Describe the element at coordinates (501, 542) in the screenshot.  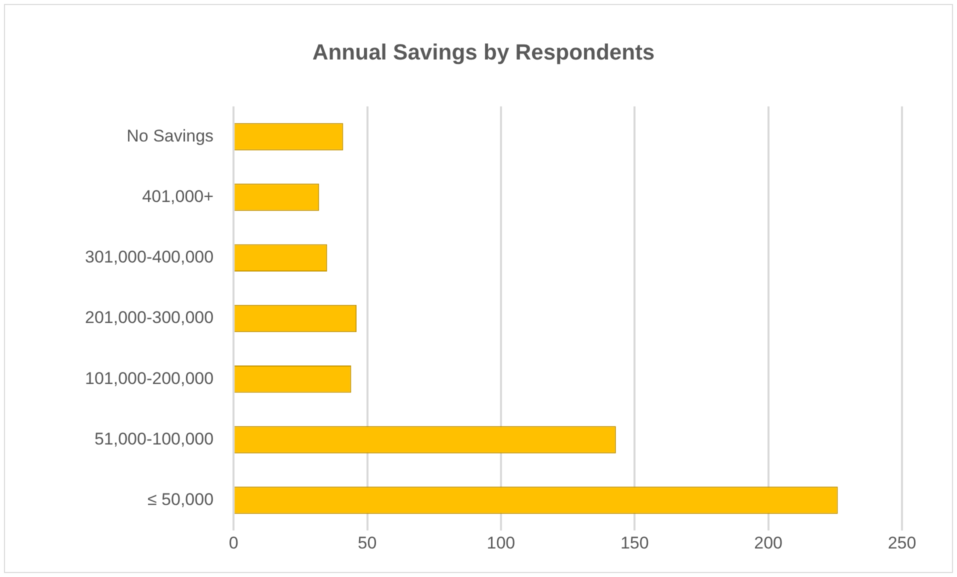
I see `x-tick-label: 100` at that location.